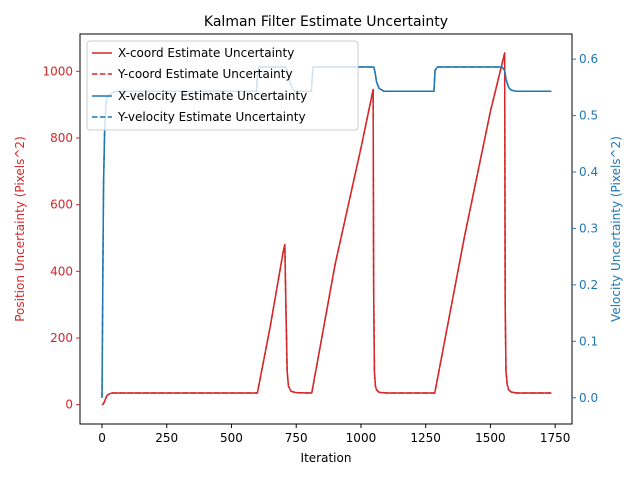  Describe the element at coordinates (361, 438) in the screenshot. I see `x-tick-label: 1000` at that location.